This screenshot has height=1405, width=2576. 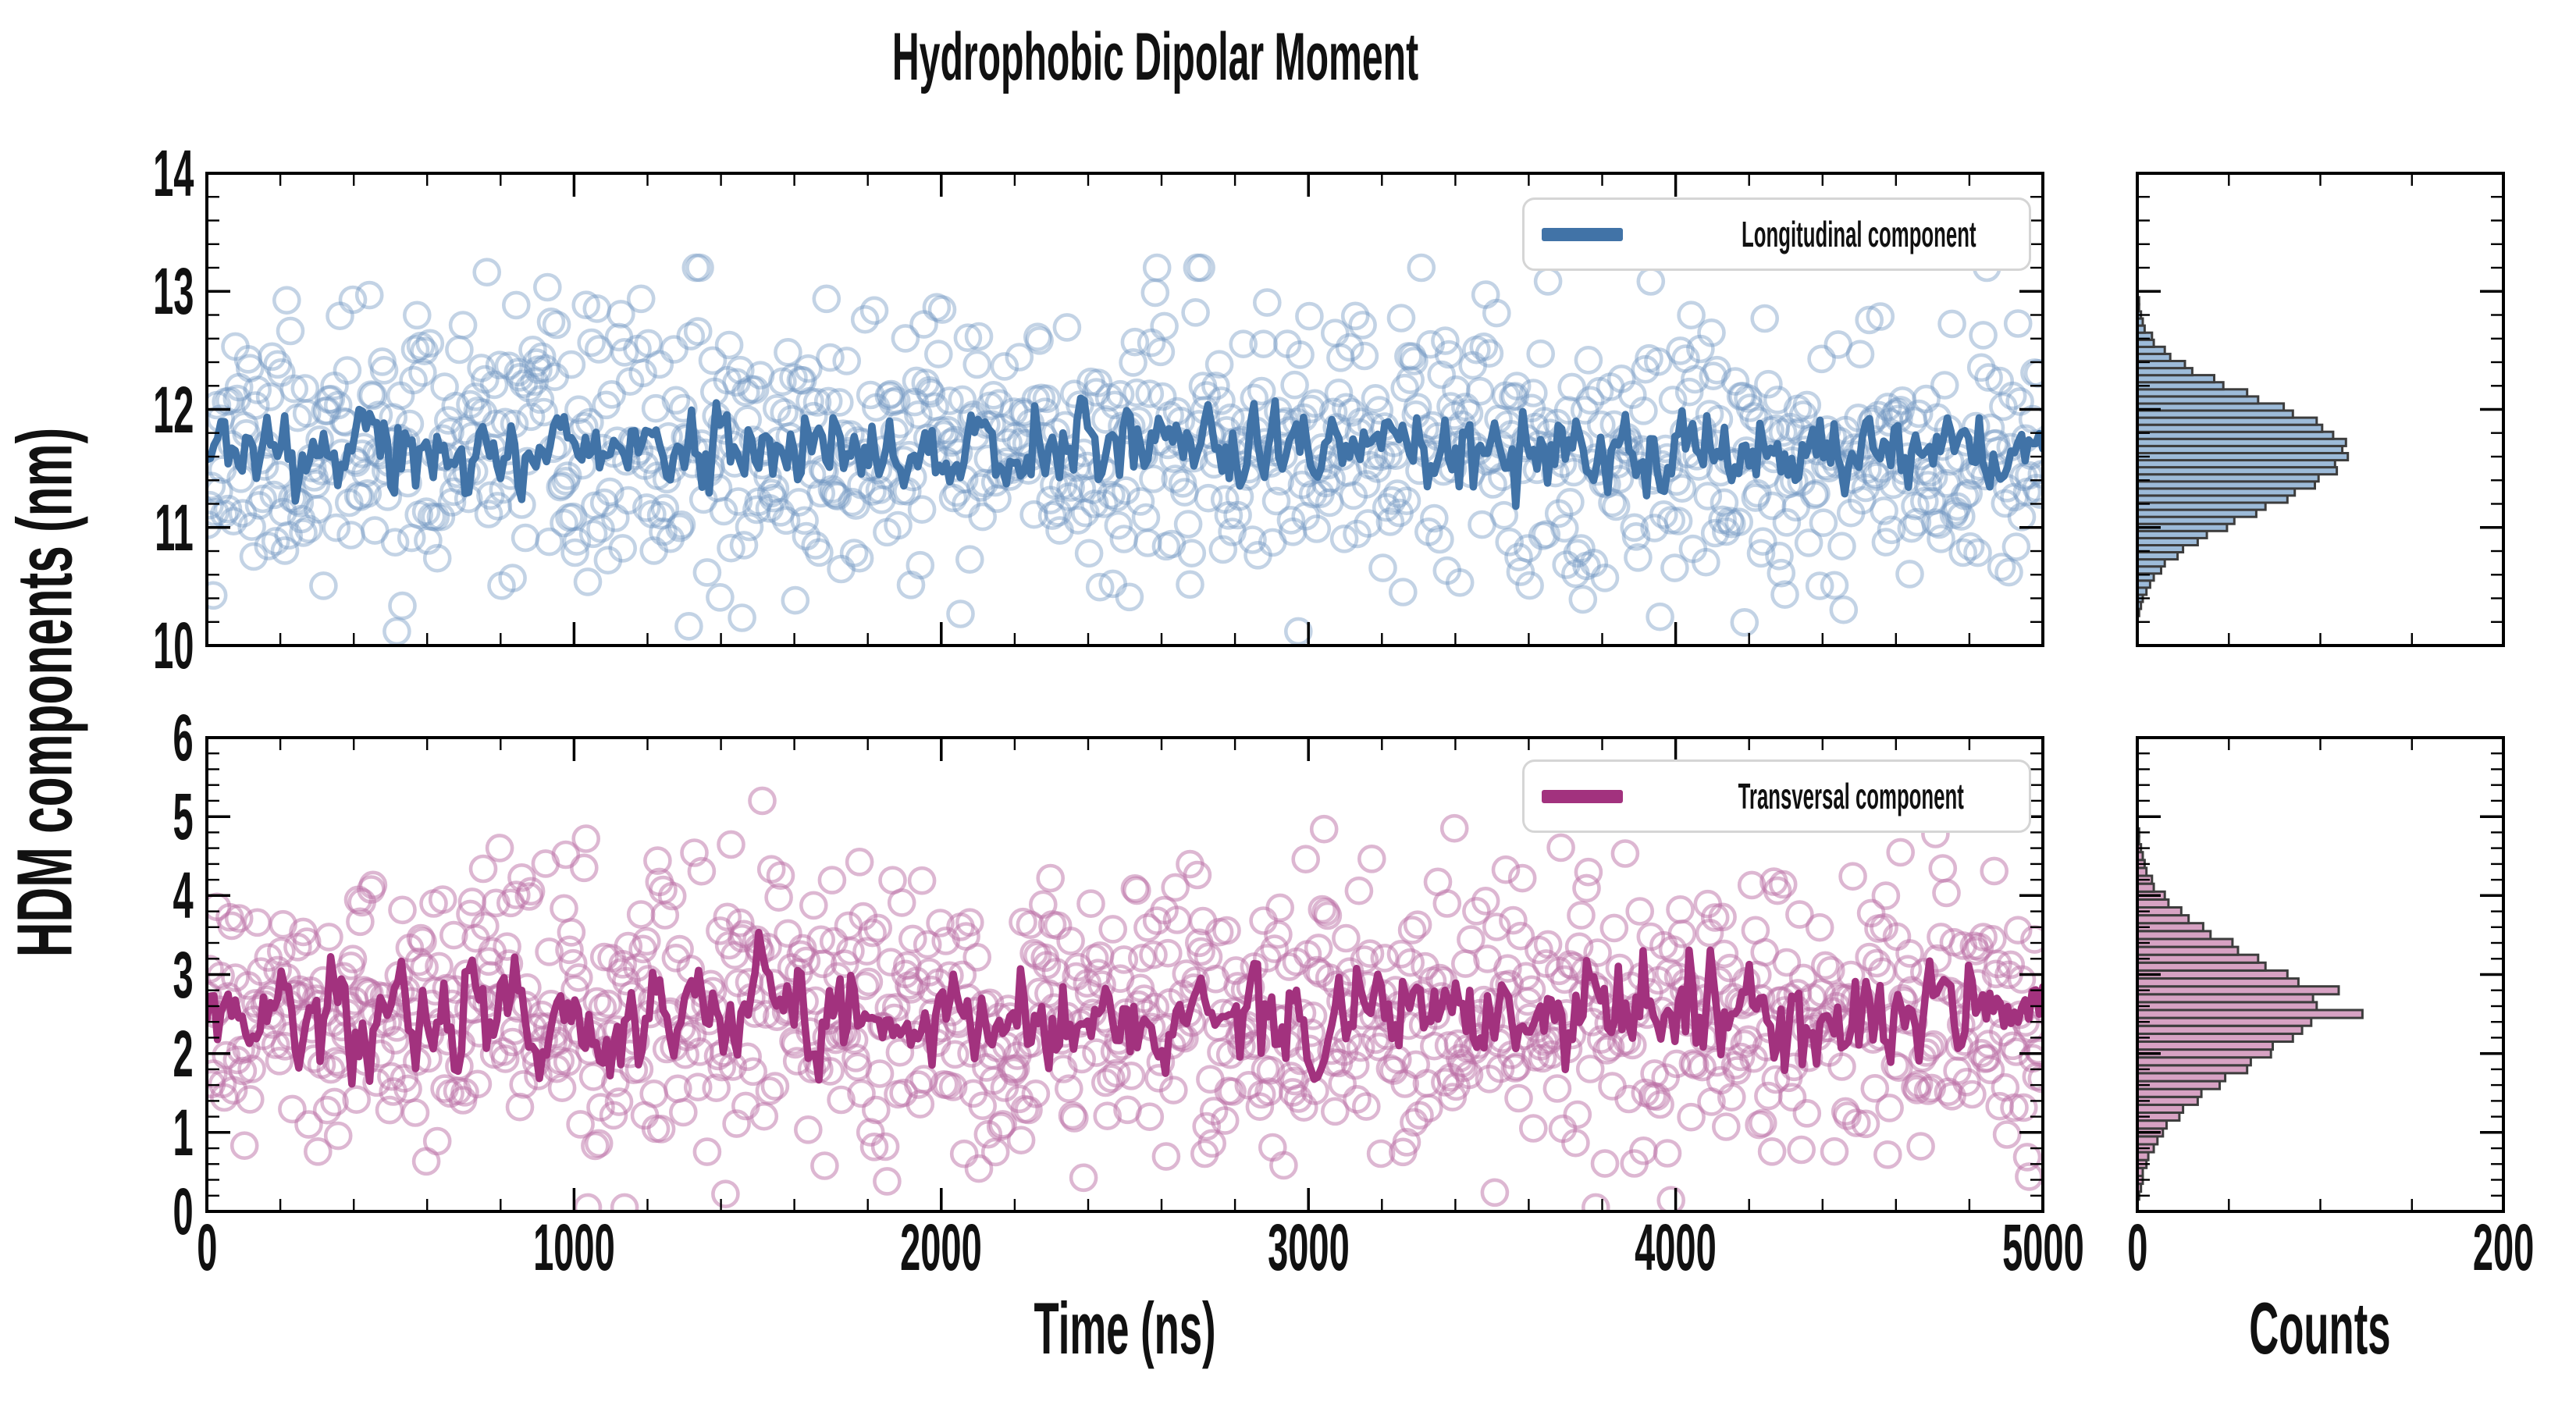 I want to click on tick-label: 2, so click(x=183, y=1053).